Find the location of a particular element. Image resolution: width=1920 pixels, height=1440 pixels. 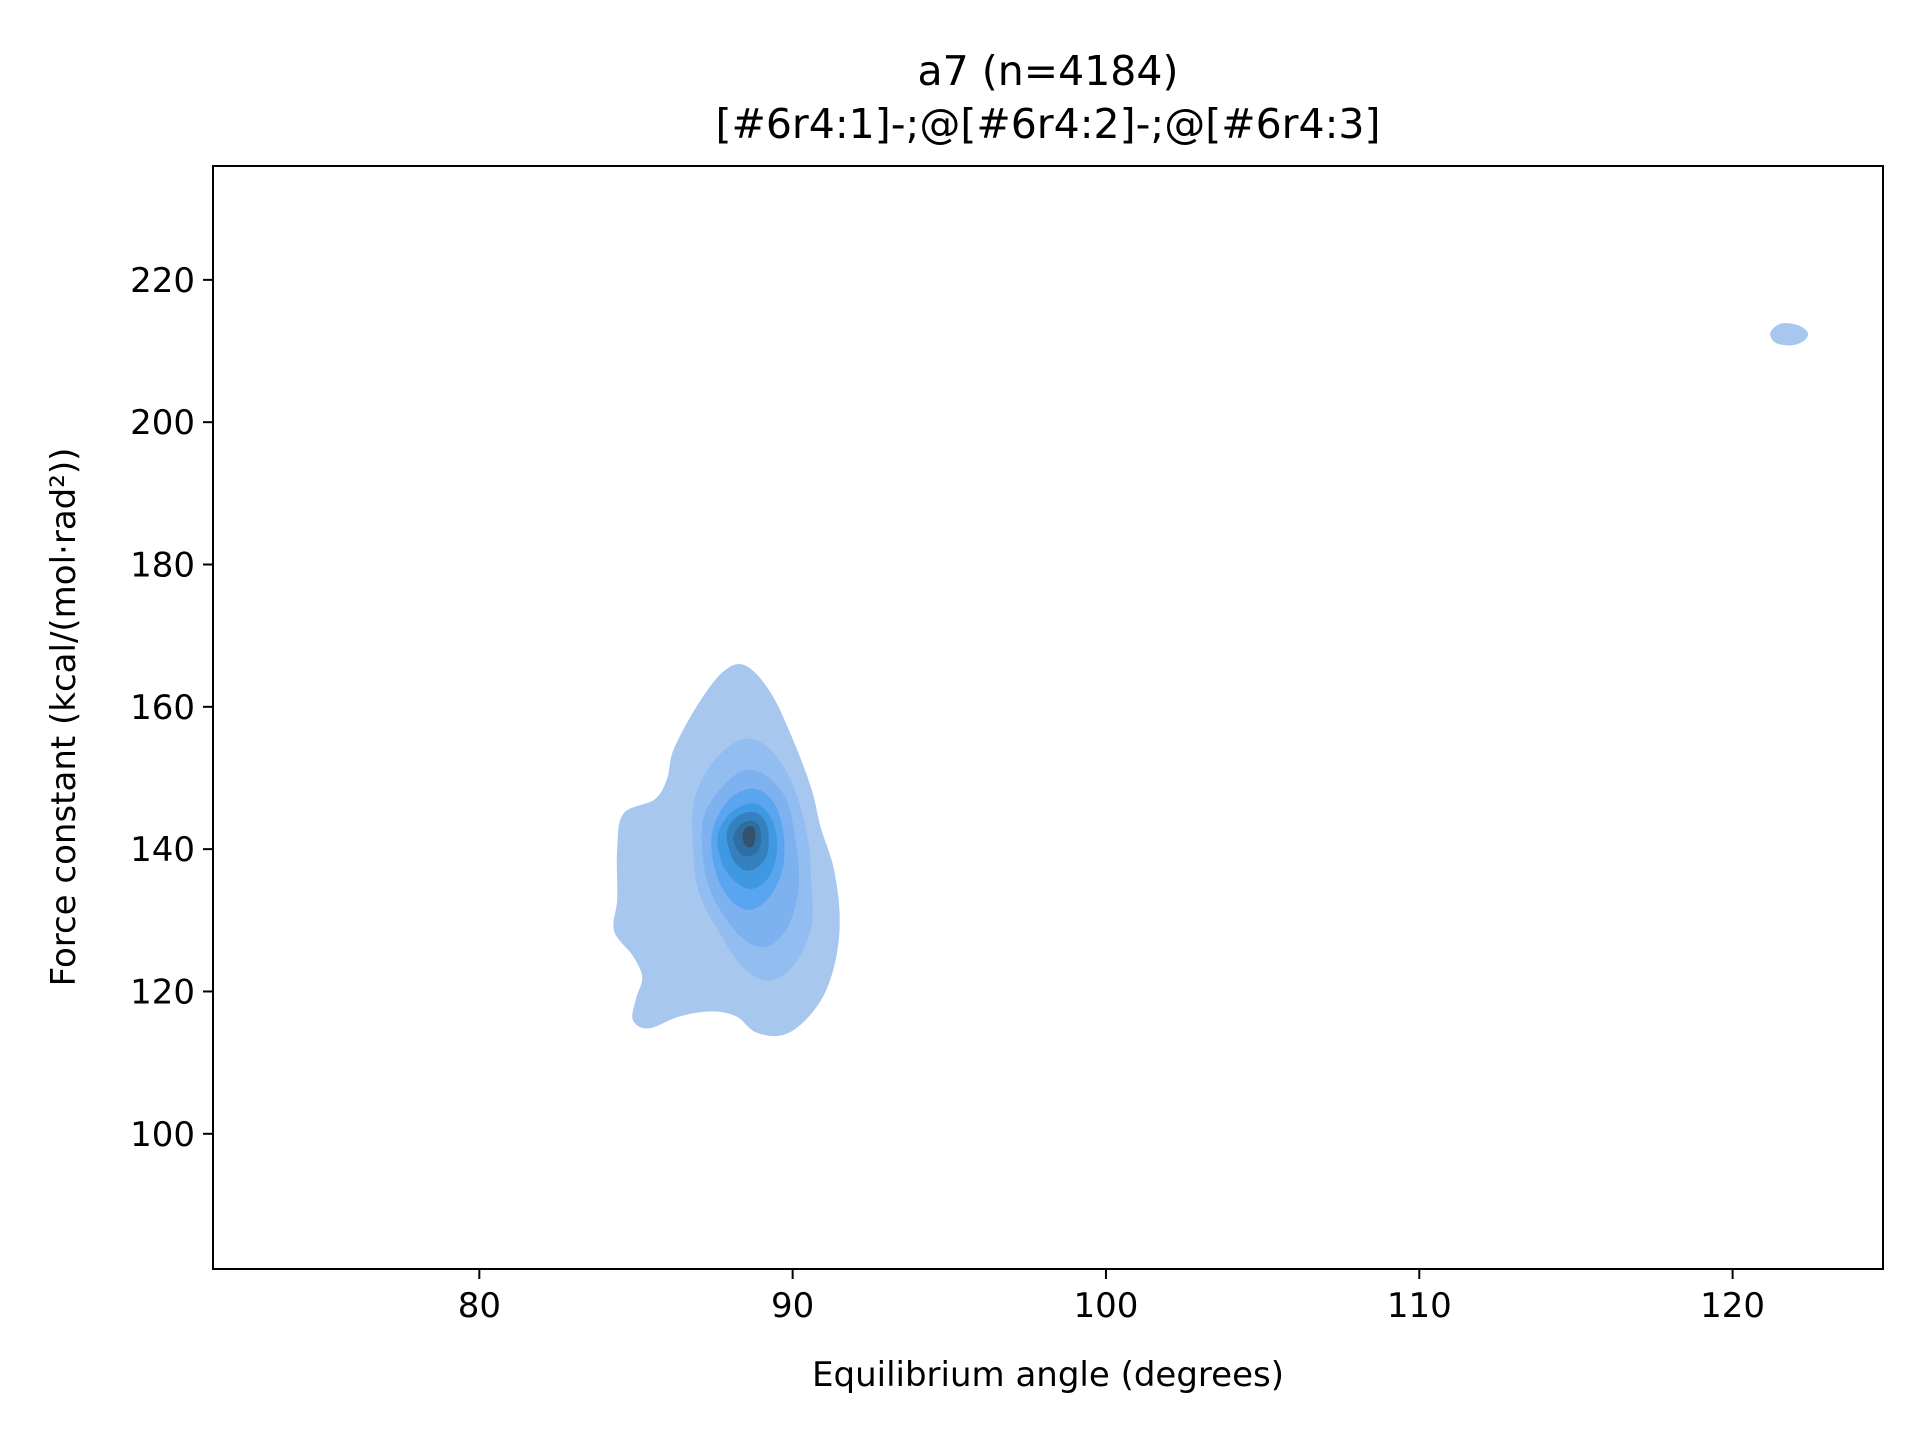

y-axis: 100 120 140 160 180 200 220 is located at coordinates (171, 708).